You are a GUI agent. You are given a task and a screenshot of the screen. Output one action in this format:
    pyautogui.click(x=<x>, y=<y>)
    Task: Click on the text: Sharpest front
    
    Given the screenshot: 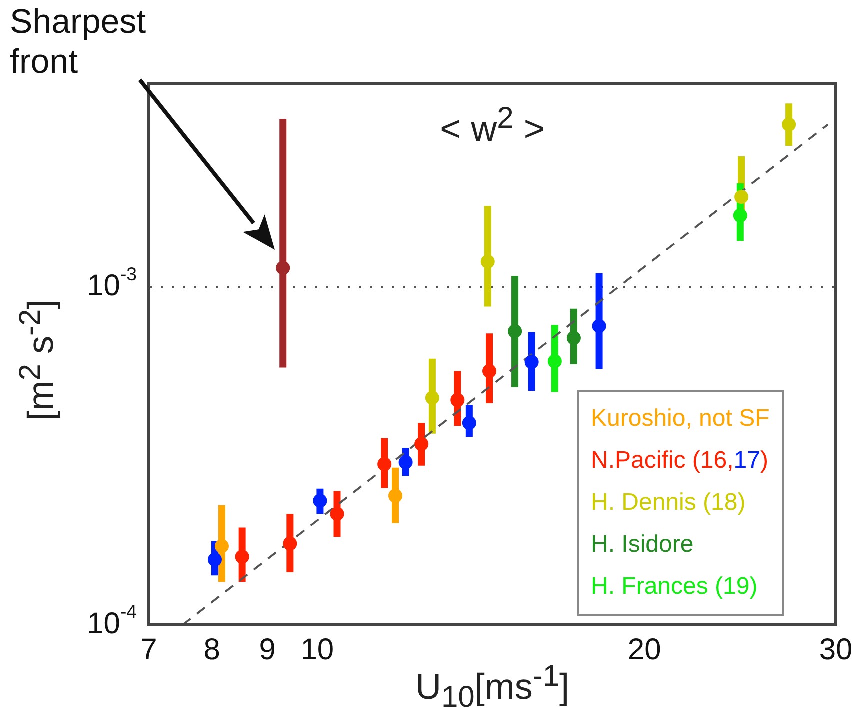 What is the action you would take?
    pyautogui.click(x=79, y=42)
    